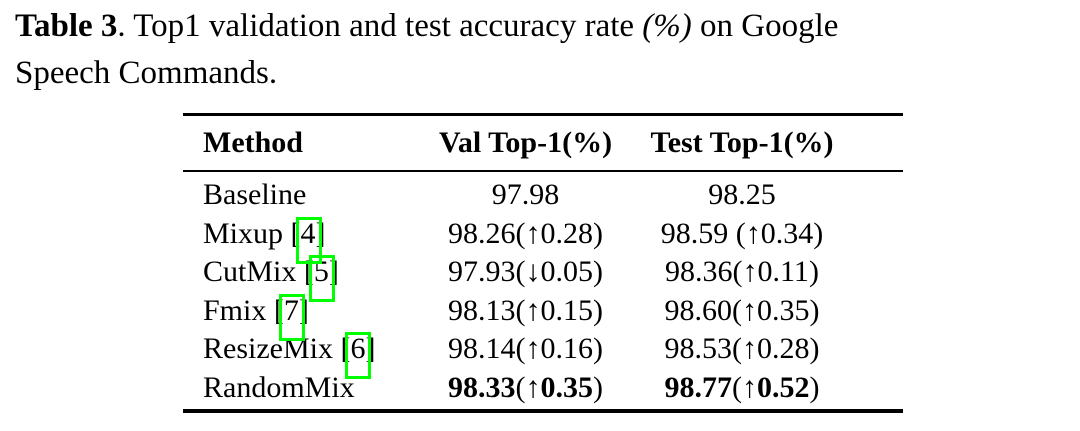 This screenshot has width=1080, height=431. I want to click on val-main: 98.13, so click(482, 310).